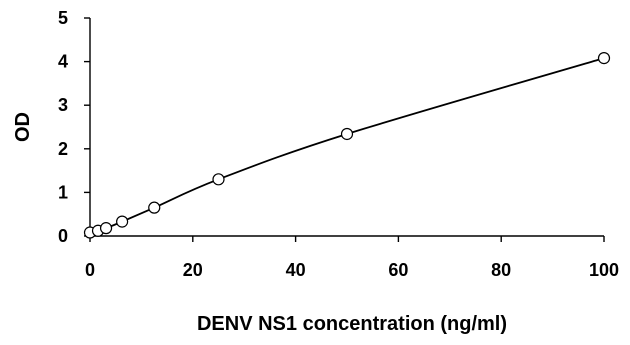 Image resolution: width=630 pixels, height=345 pixels. What do you see at coordinates (63, 149) in the screenshot?
I see `y-tick-label: 2` at bounding box center [63, 149].